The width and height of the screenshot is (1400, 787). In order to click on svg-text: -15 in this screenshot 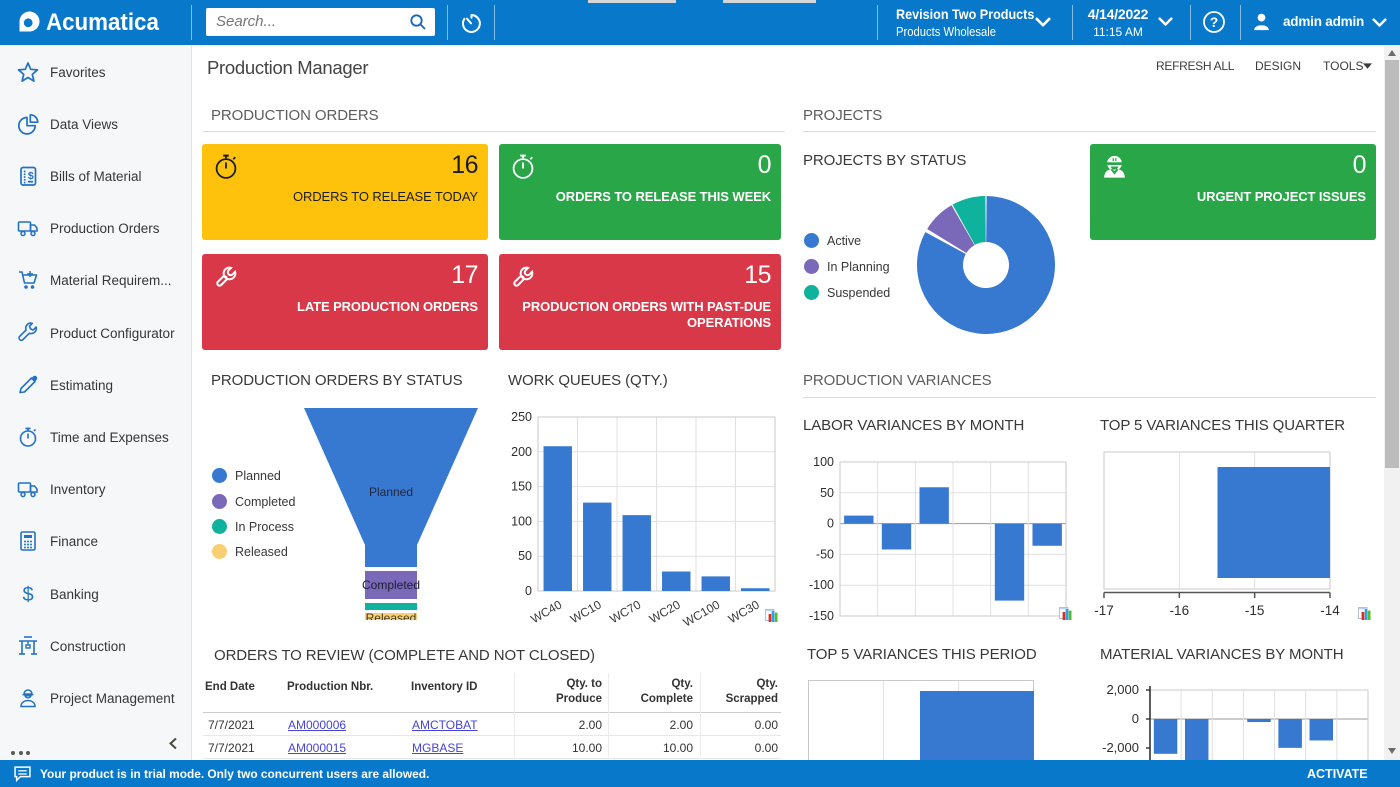, I will do `click(1255, 610)`.